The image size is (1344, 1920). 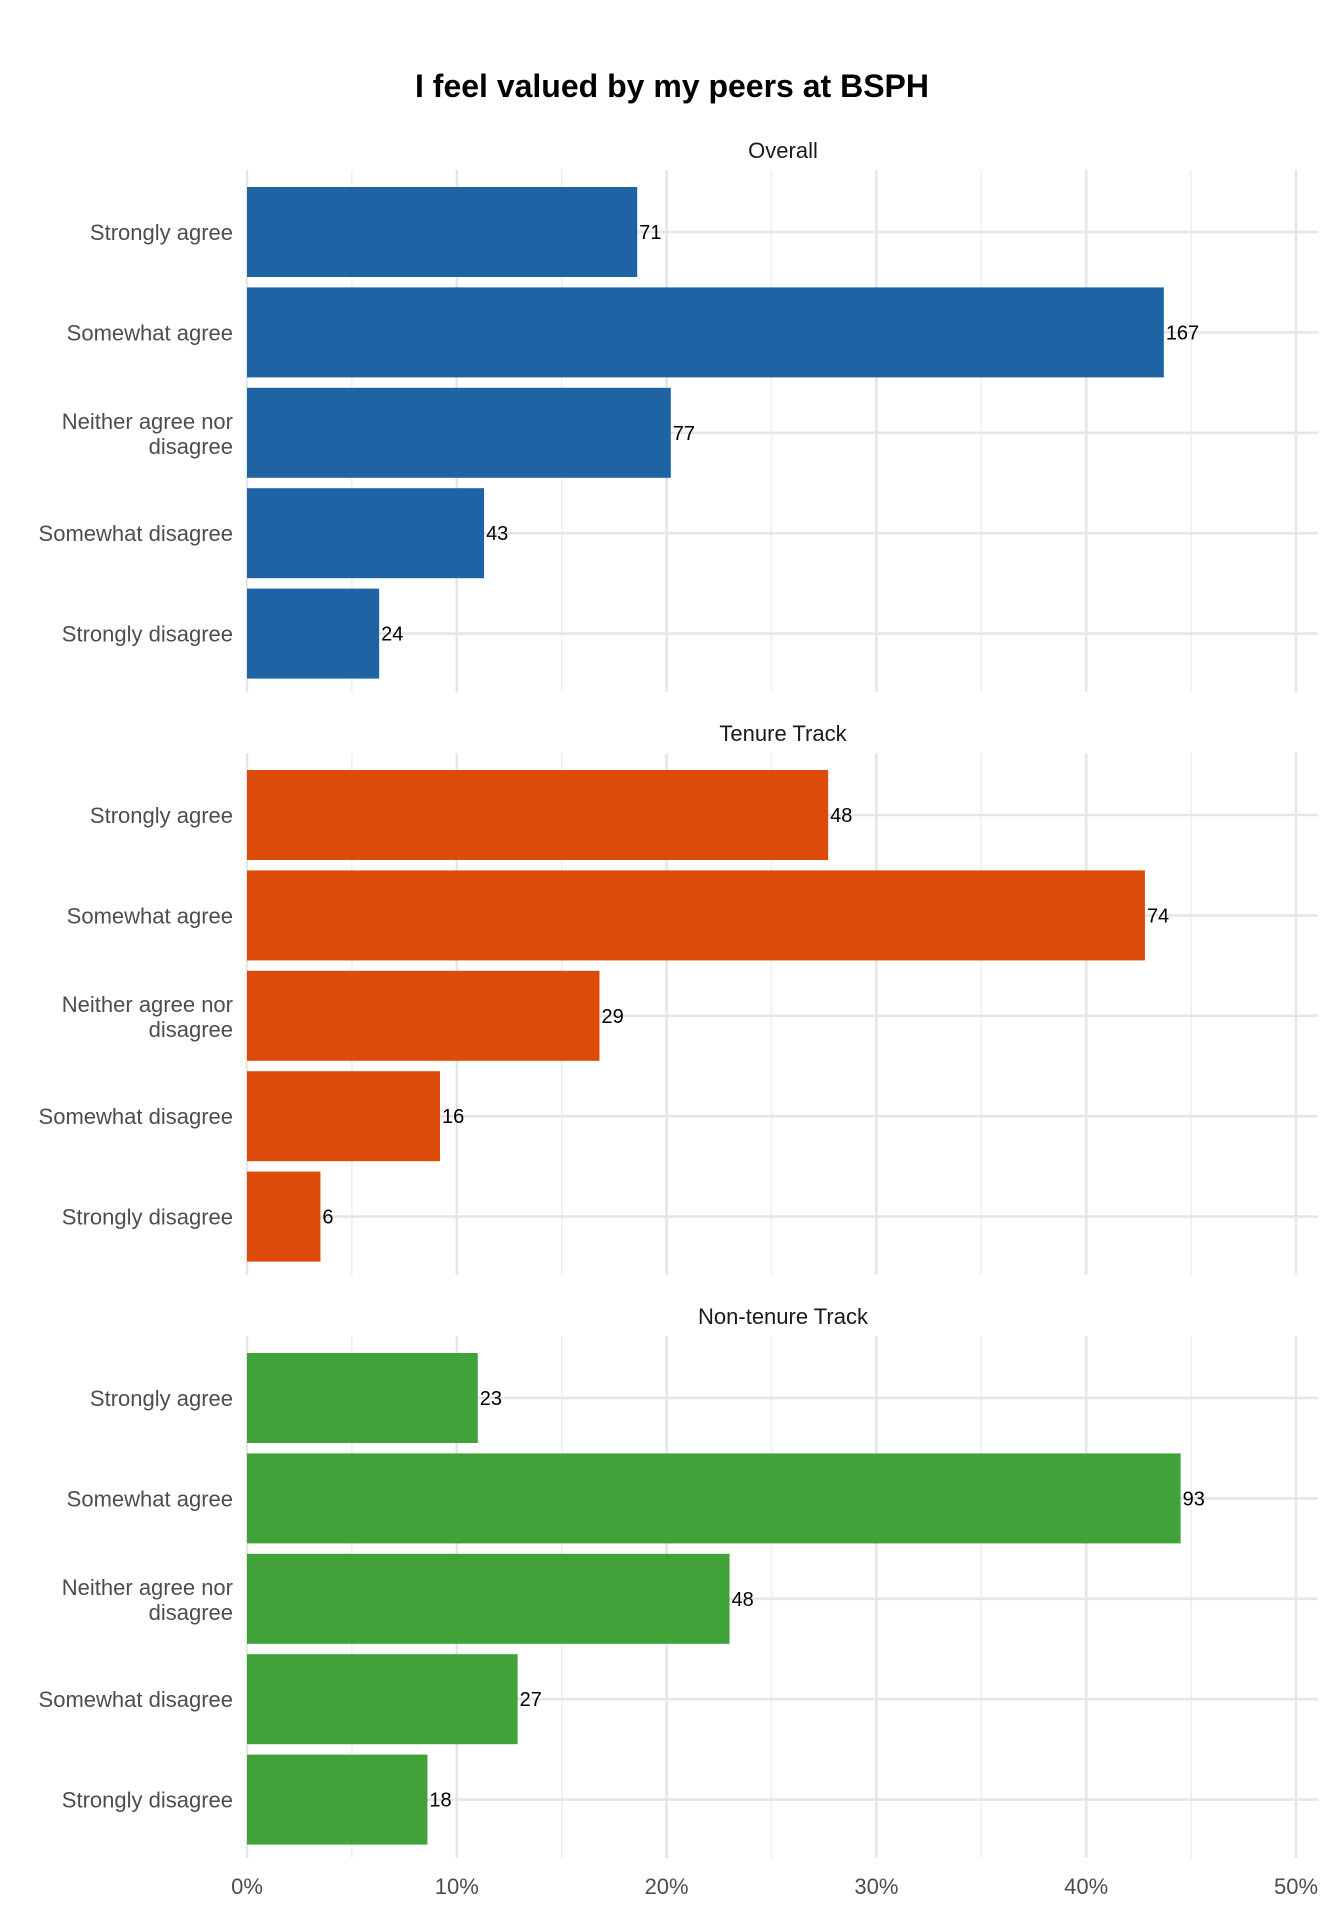 What do you see at coordinates (743, 1600) in the screenshot?
I see `value-label-non-tenure-track-neither-agree-nor-disagree: 48` at bounding box center [743, 1600].